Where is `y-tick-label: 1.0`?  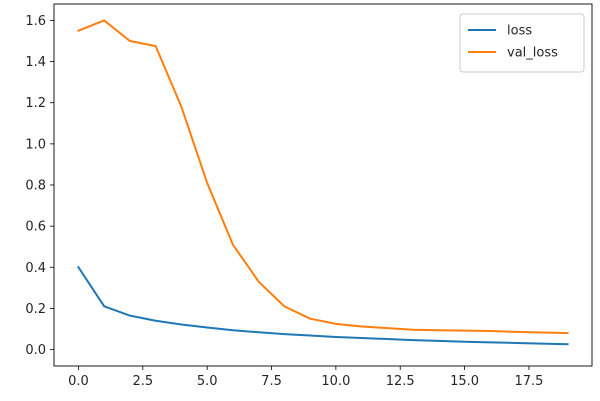 y-tick-label: 1.0 is located at coordinates (35, 144).